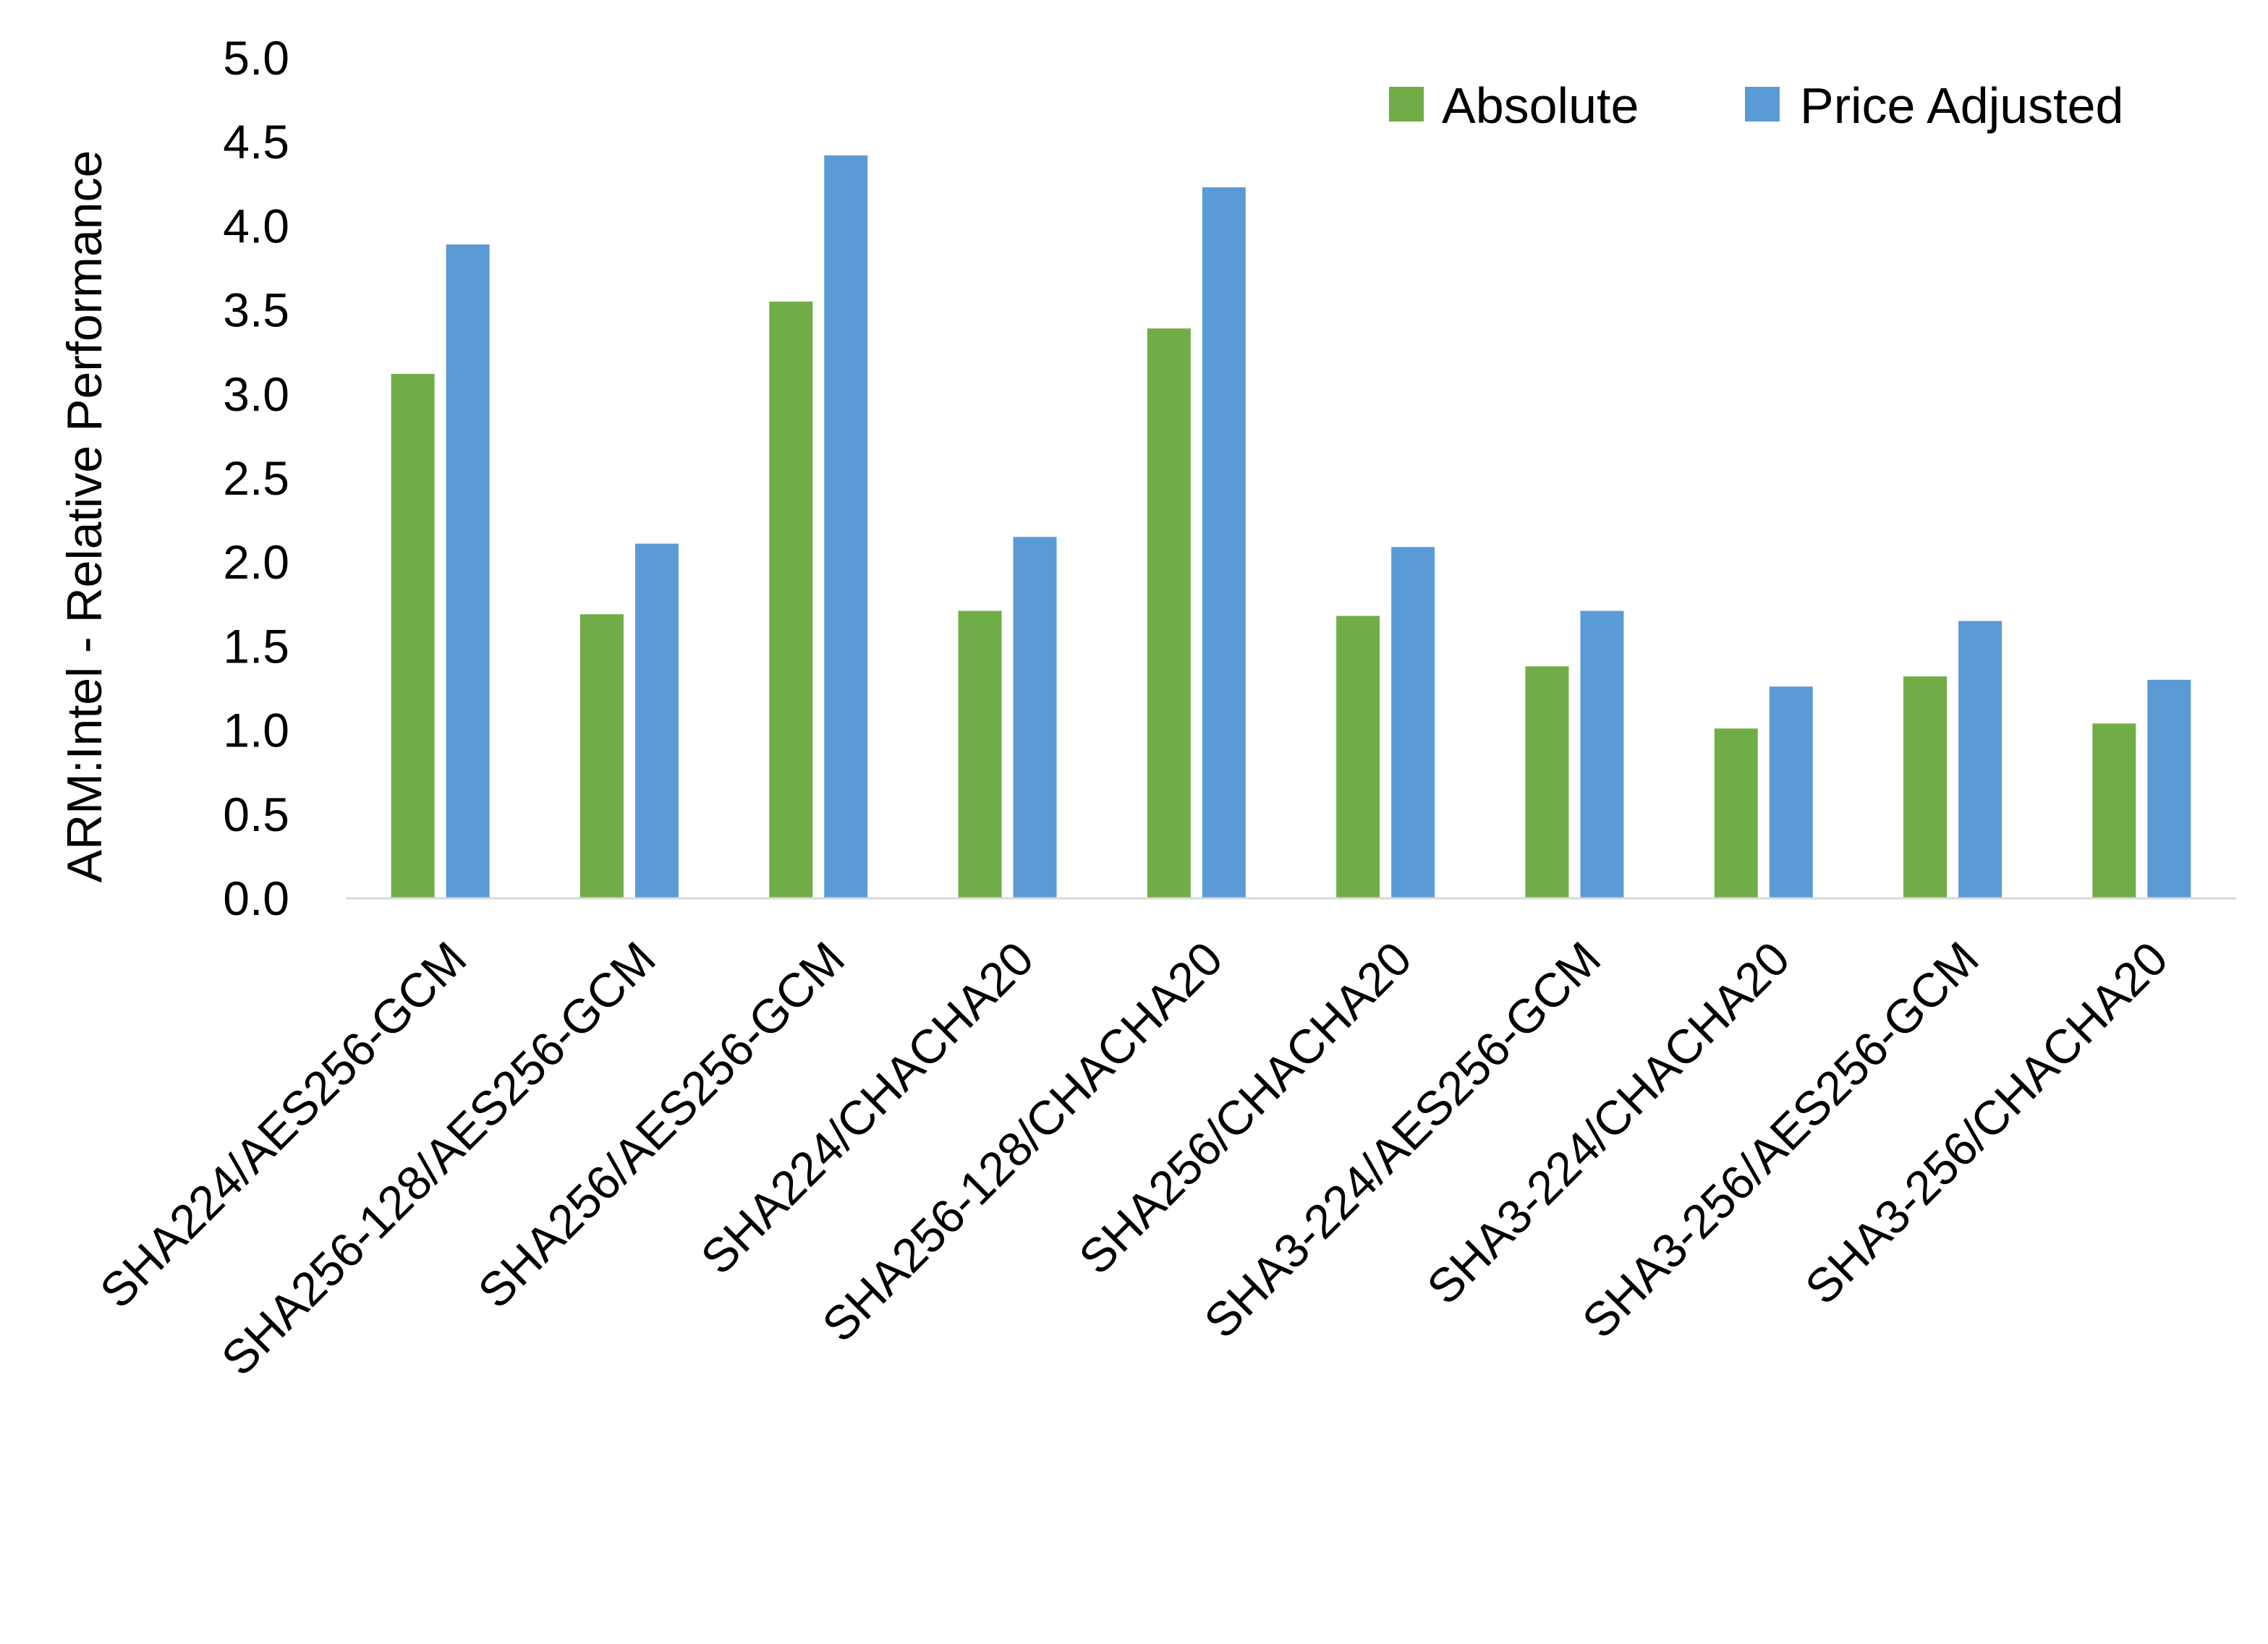 The height and width of the screenshot is (1644, 2268). I want to click on x-tick-label: SHA224/AES256-GCM, so click(283, 1125).